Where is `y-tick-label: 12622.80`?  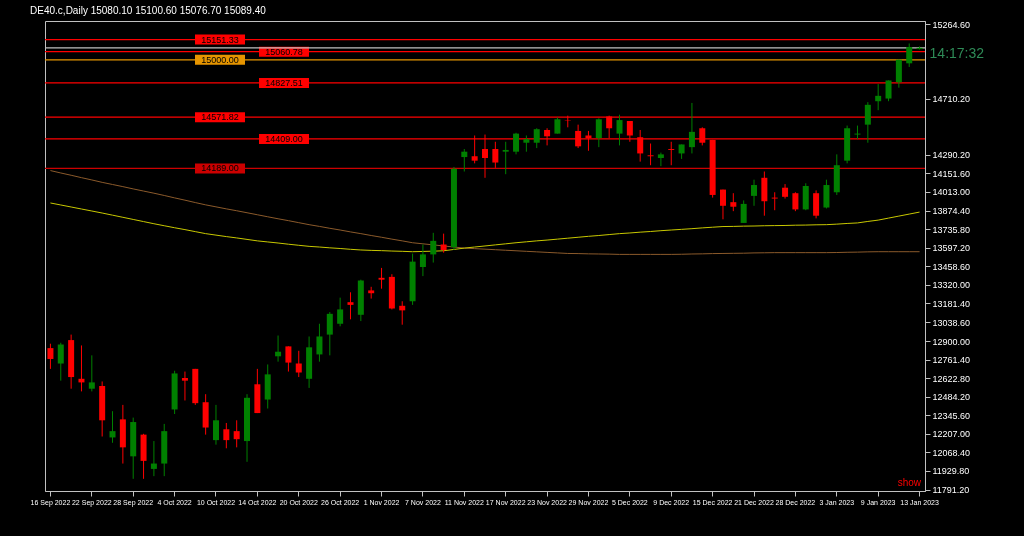
y-tick-label: 12622.80 is located at coordinates (951, 378).